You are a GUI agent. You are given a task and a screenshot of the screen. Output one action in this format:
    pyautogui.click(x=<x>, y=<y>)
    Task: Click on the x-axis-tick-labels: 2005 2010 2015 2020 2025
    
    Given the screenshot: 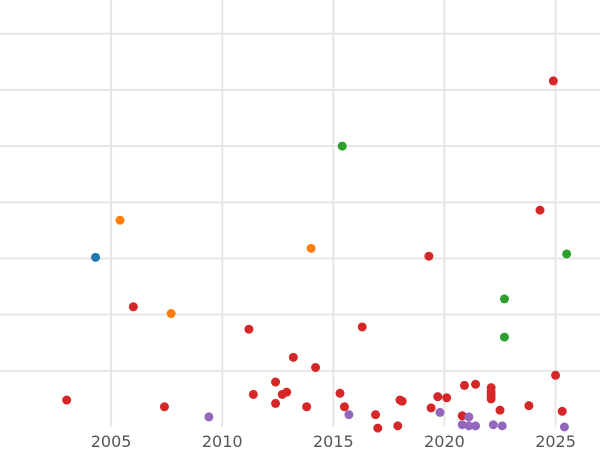 What is the action you would take?
    pyautogui.click(x=333, y=441)
    